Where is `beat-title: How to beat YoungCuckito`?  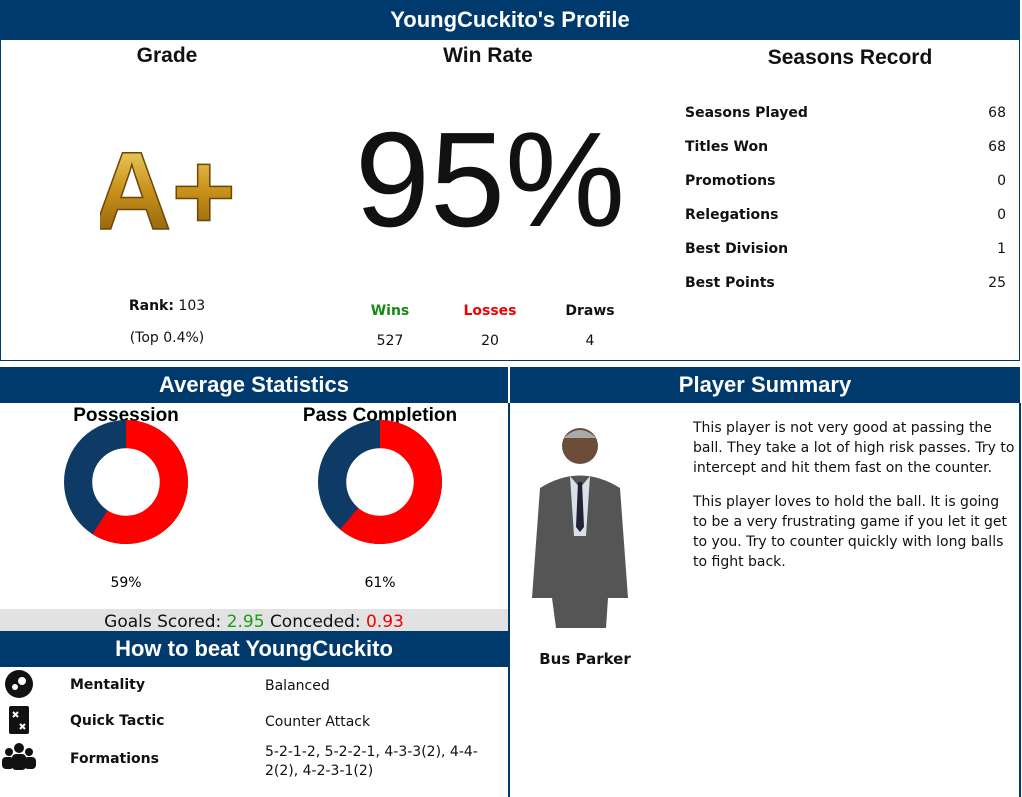
beat-title: How to beat YoungCuckito is located at coordinates (254, 648).